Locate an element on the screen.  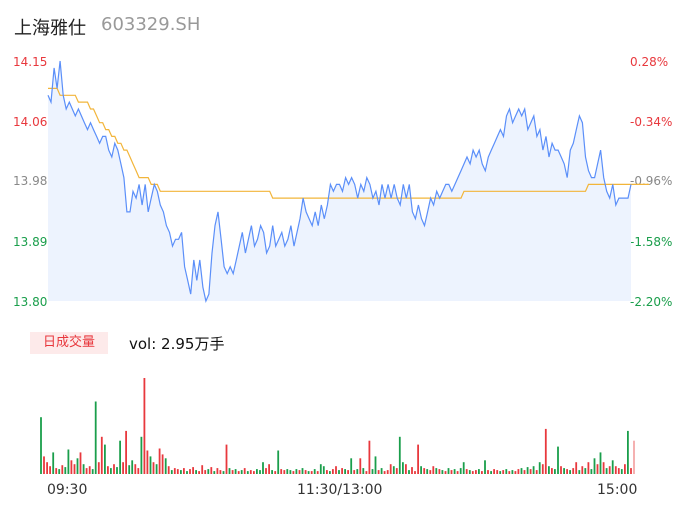
price-tick-label: 13.80 is located at coordinates (30, 302).